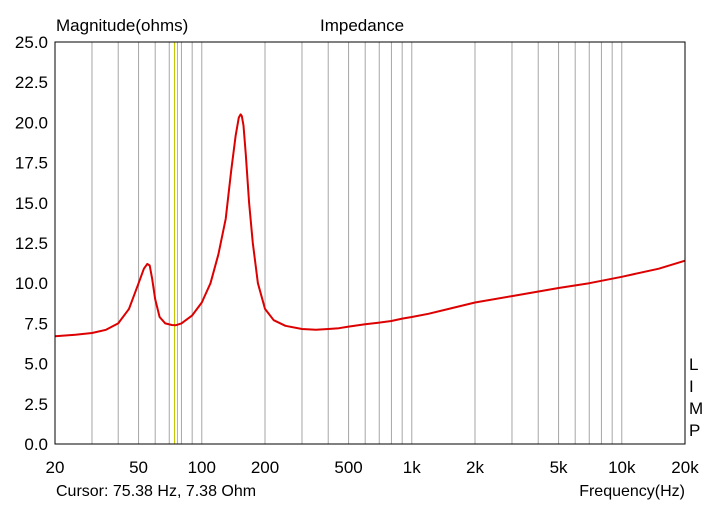 This screenshot has width=716, height=508. Describe the element at coordinates (695, 430) in the screenshot. I see `side-label-letter: P` at that location.